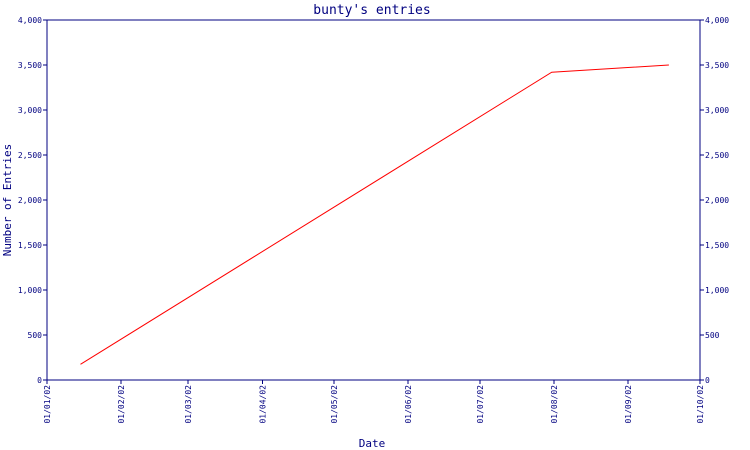  I want to click on y-axis-label: Number of Entries, so click(7, 200).